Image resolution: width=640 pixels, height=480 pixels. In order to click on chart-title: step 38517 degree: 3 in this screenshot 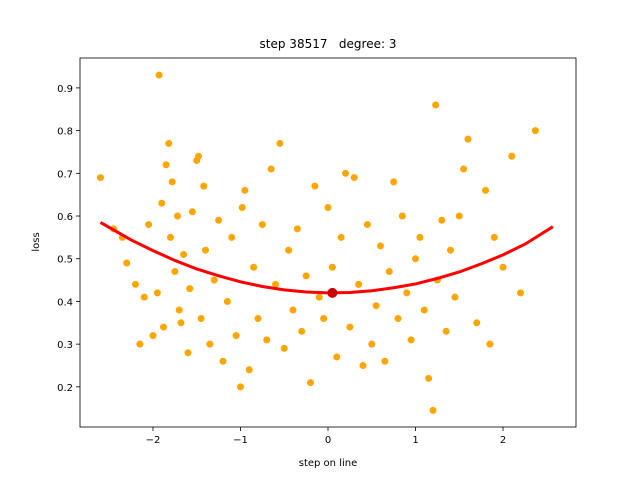, I will do `click(328, 44)`.